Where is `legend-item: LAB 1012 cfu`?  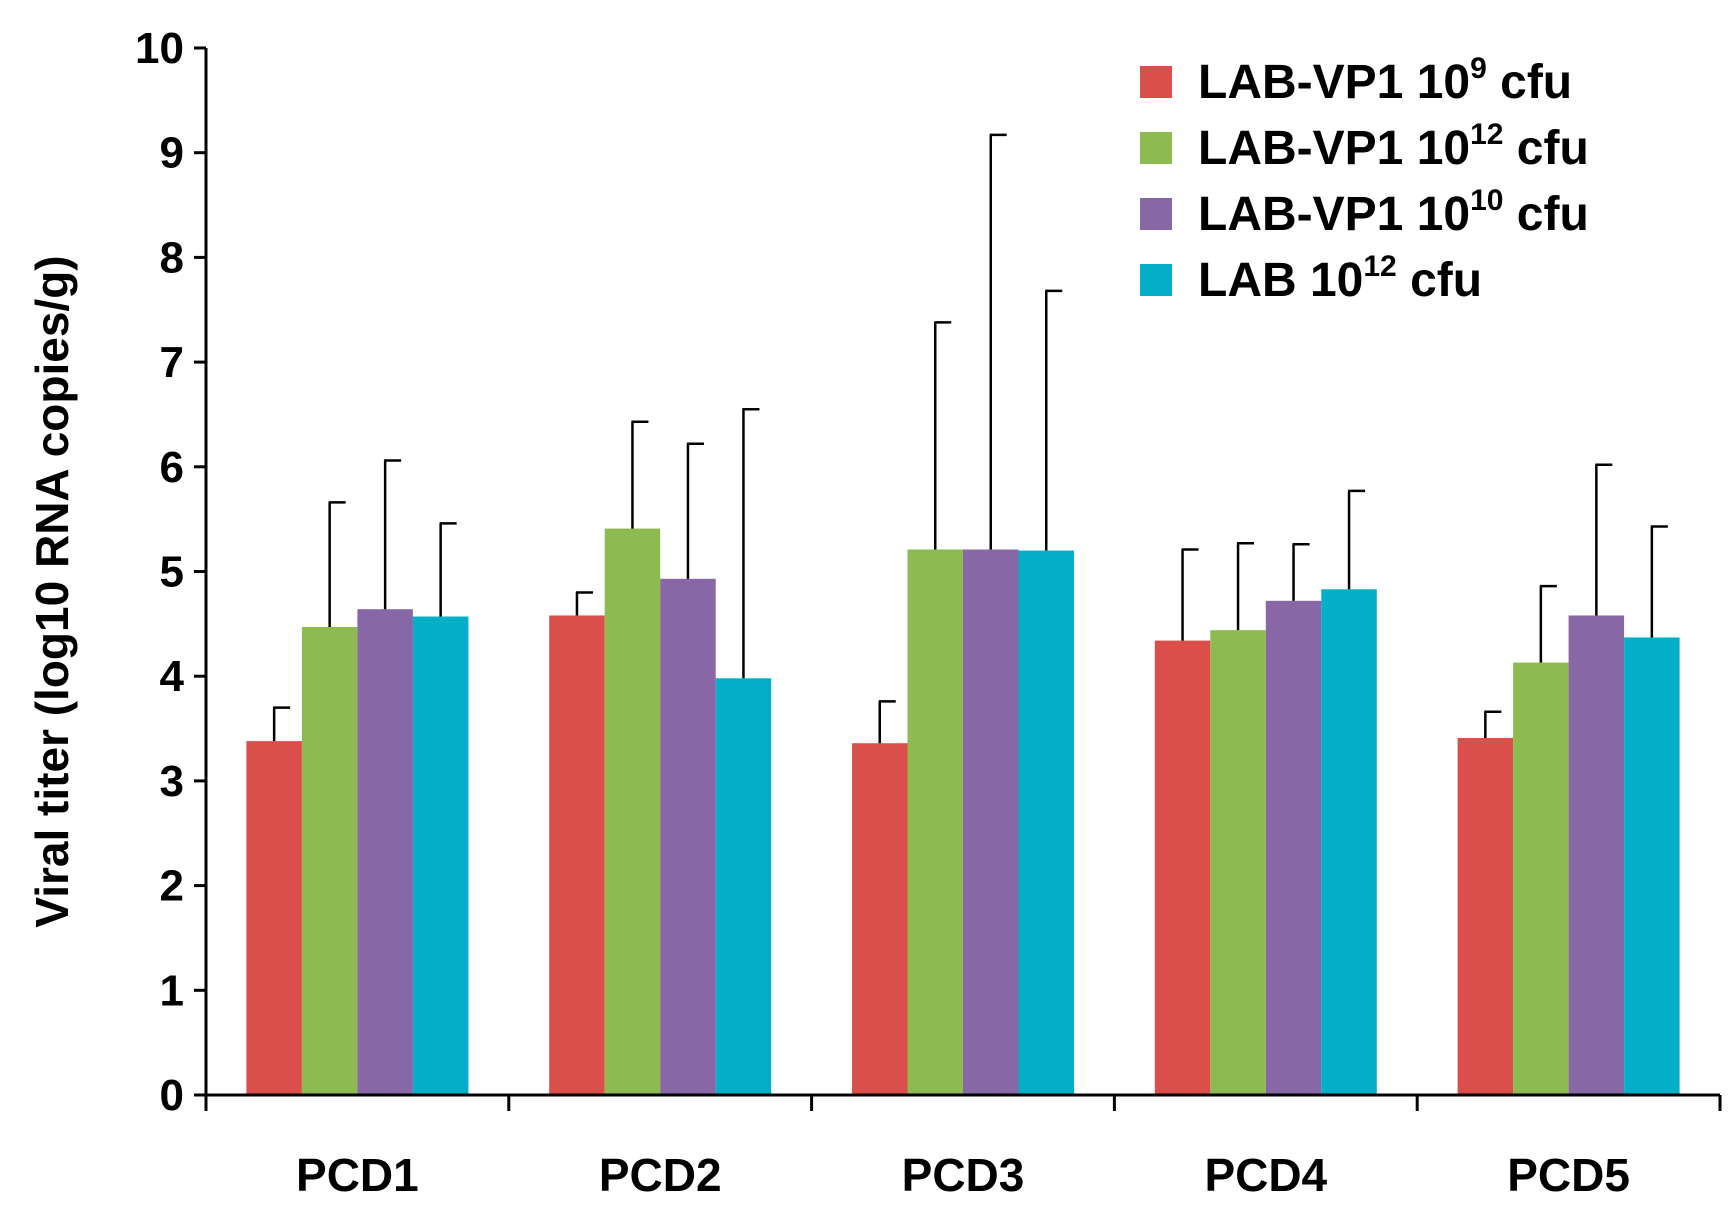 legend-item: LAB 1012 cfu is located at coordinates (1311, 278).